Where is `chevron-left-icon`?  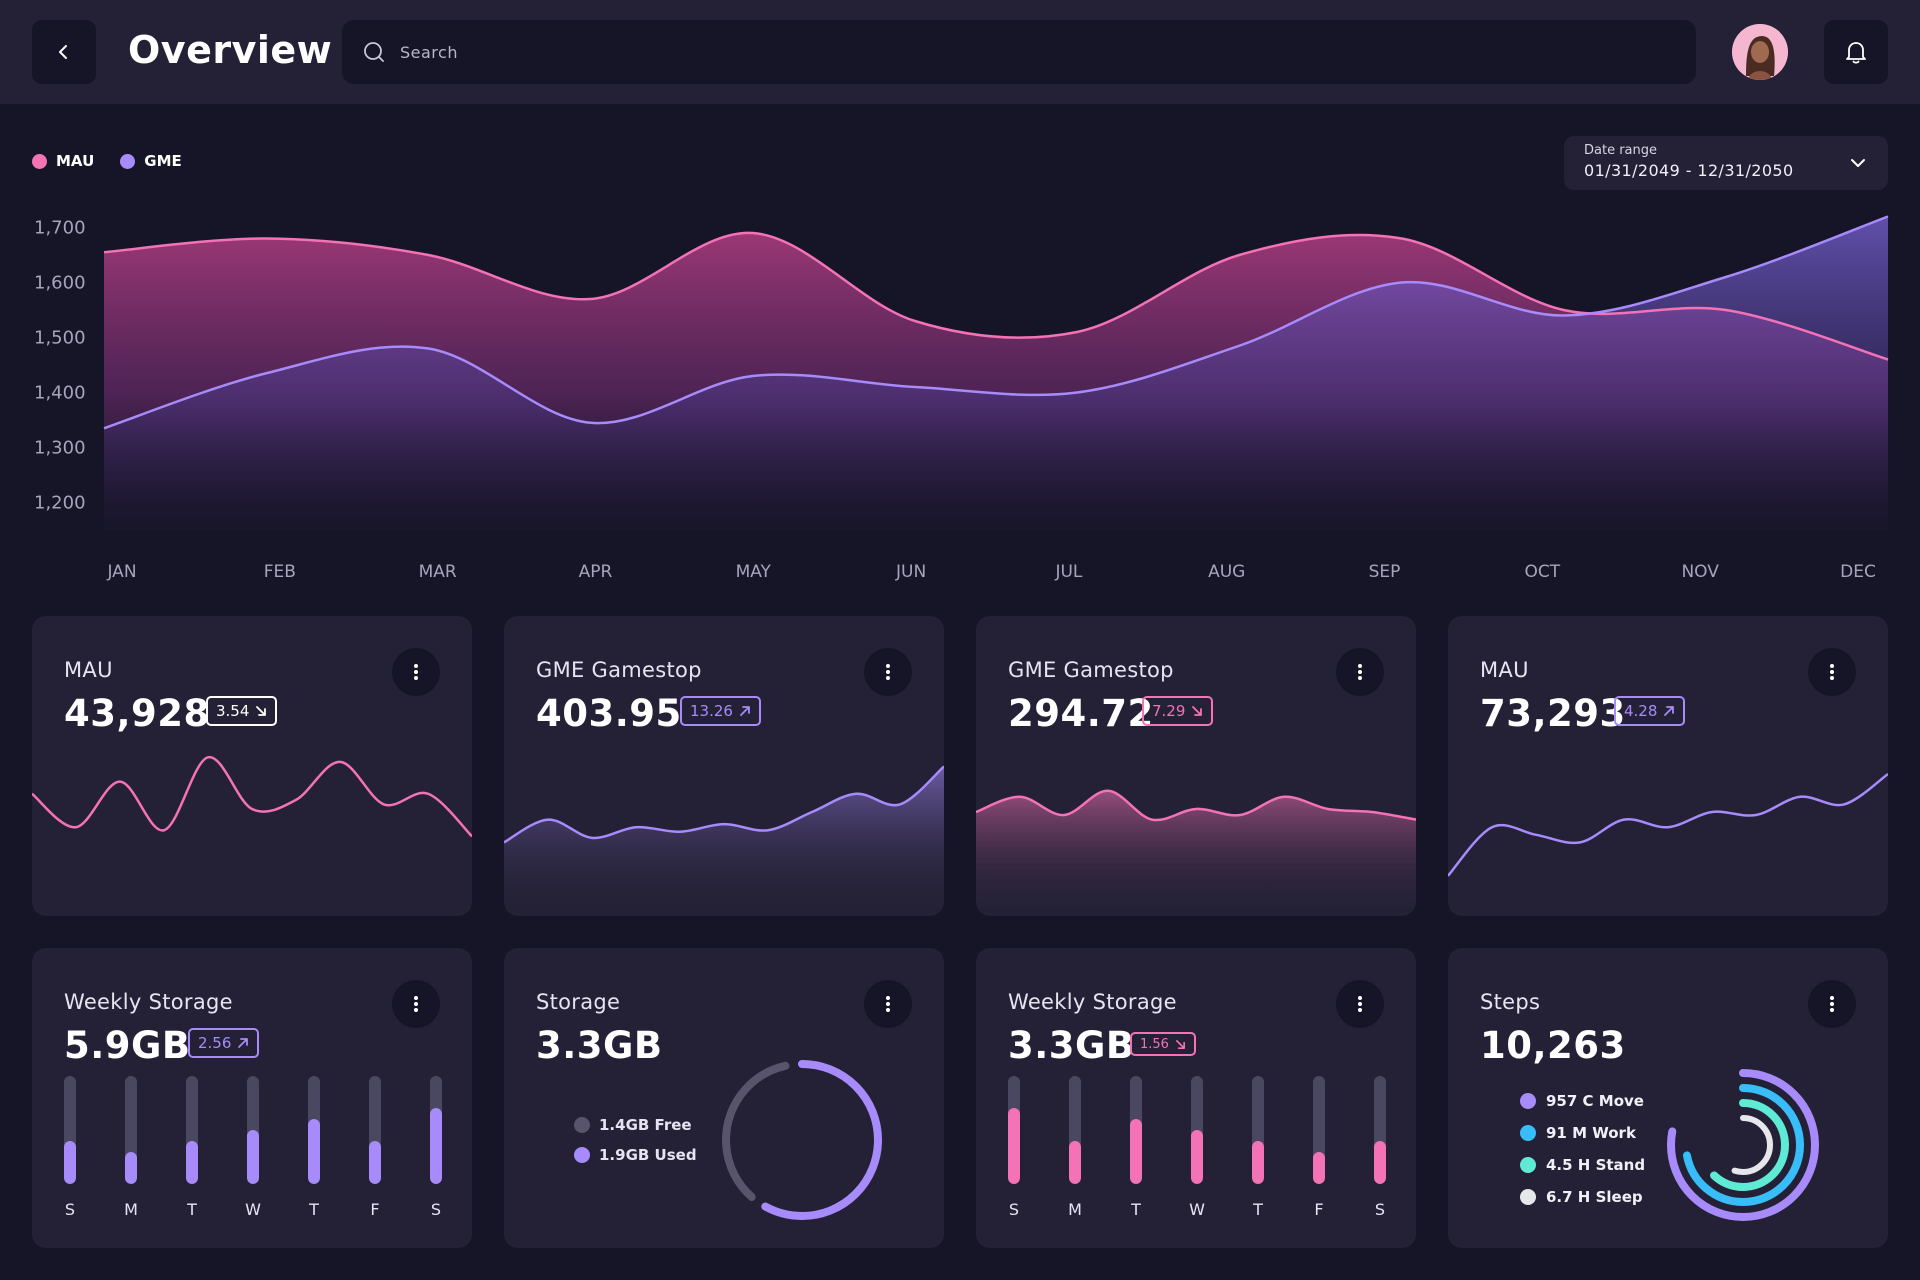
chevron-left-icon is located at coordinates (63, 52).